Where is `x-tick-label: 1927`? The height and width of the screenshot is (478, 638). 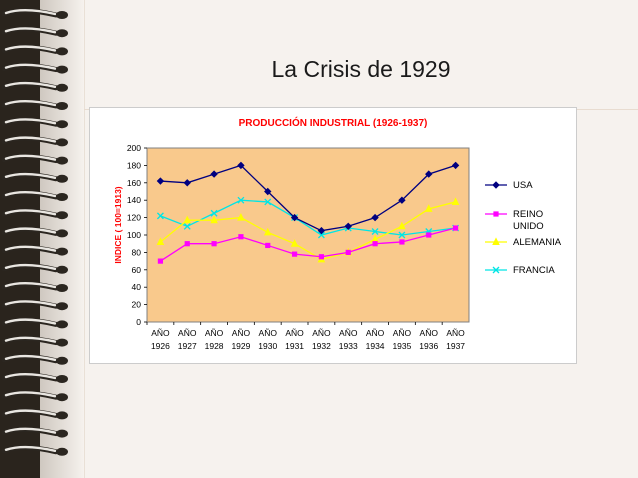
x-tick-label: 1927 is located at coordinates (187, 346).